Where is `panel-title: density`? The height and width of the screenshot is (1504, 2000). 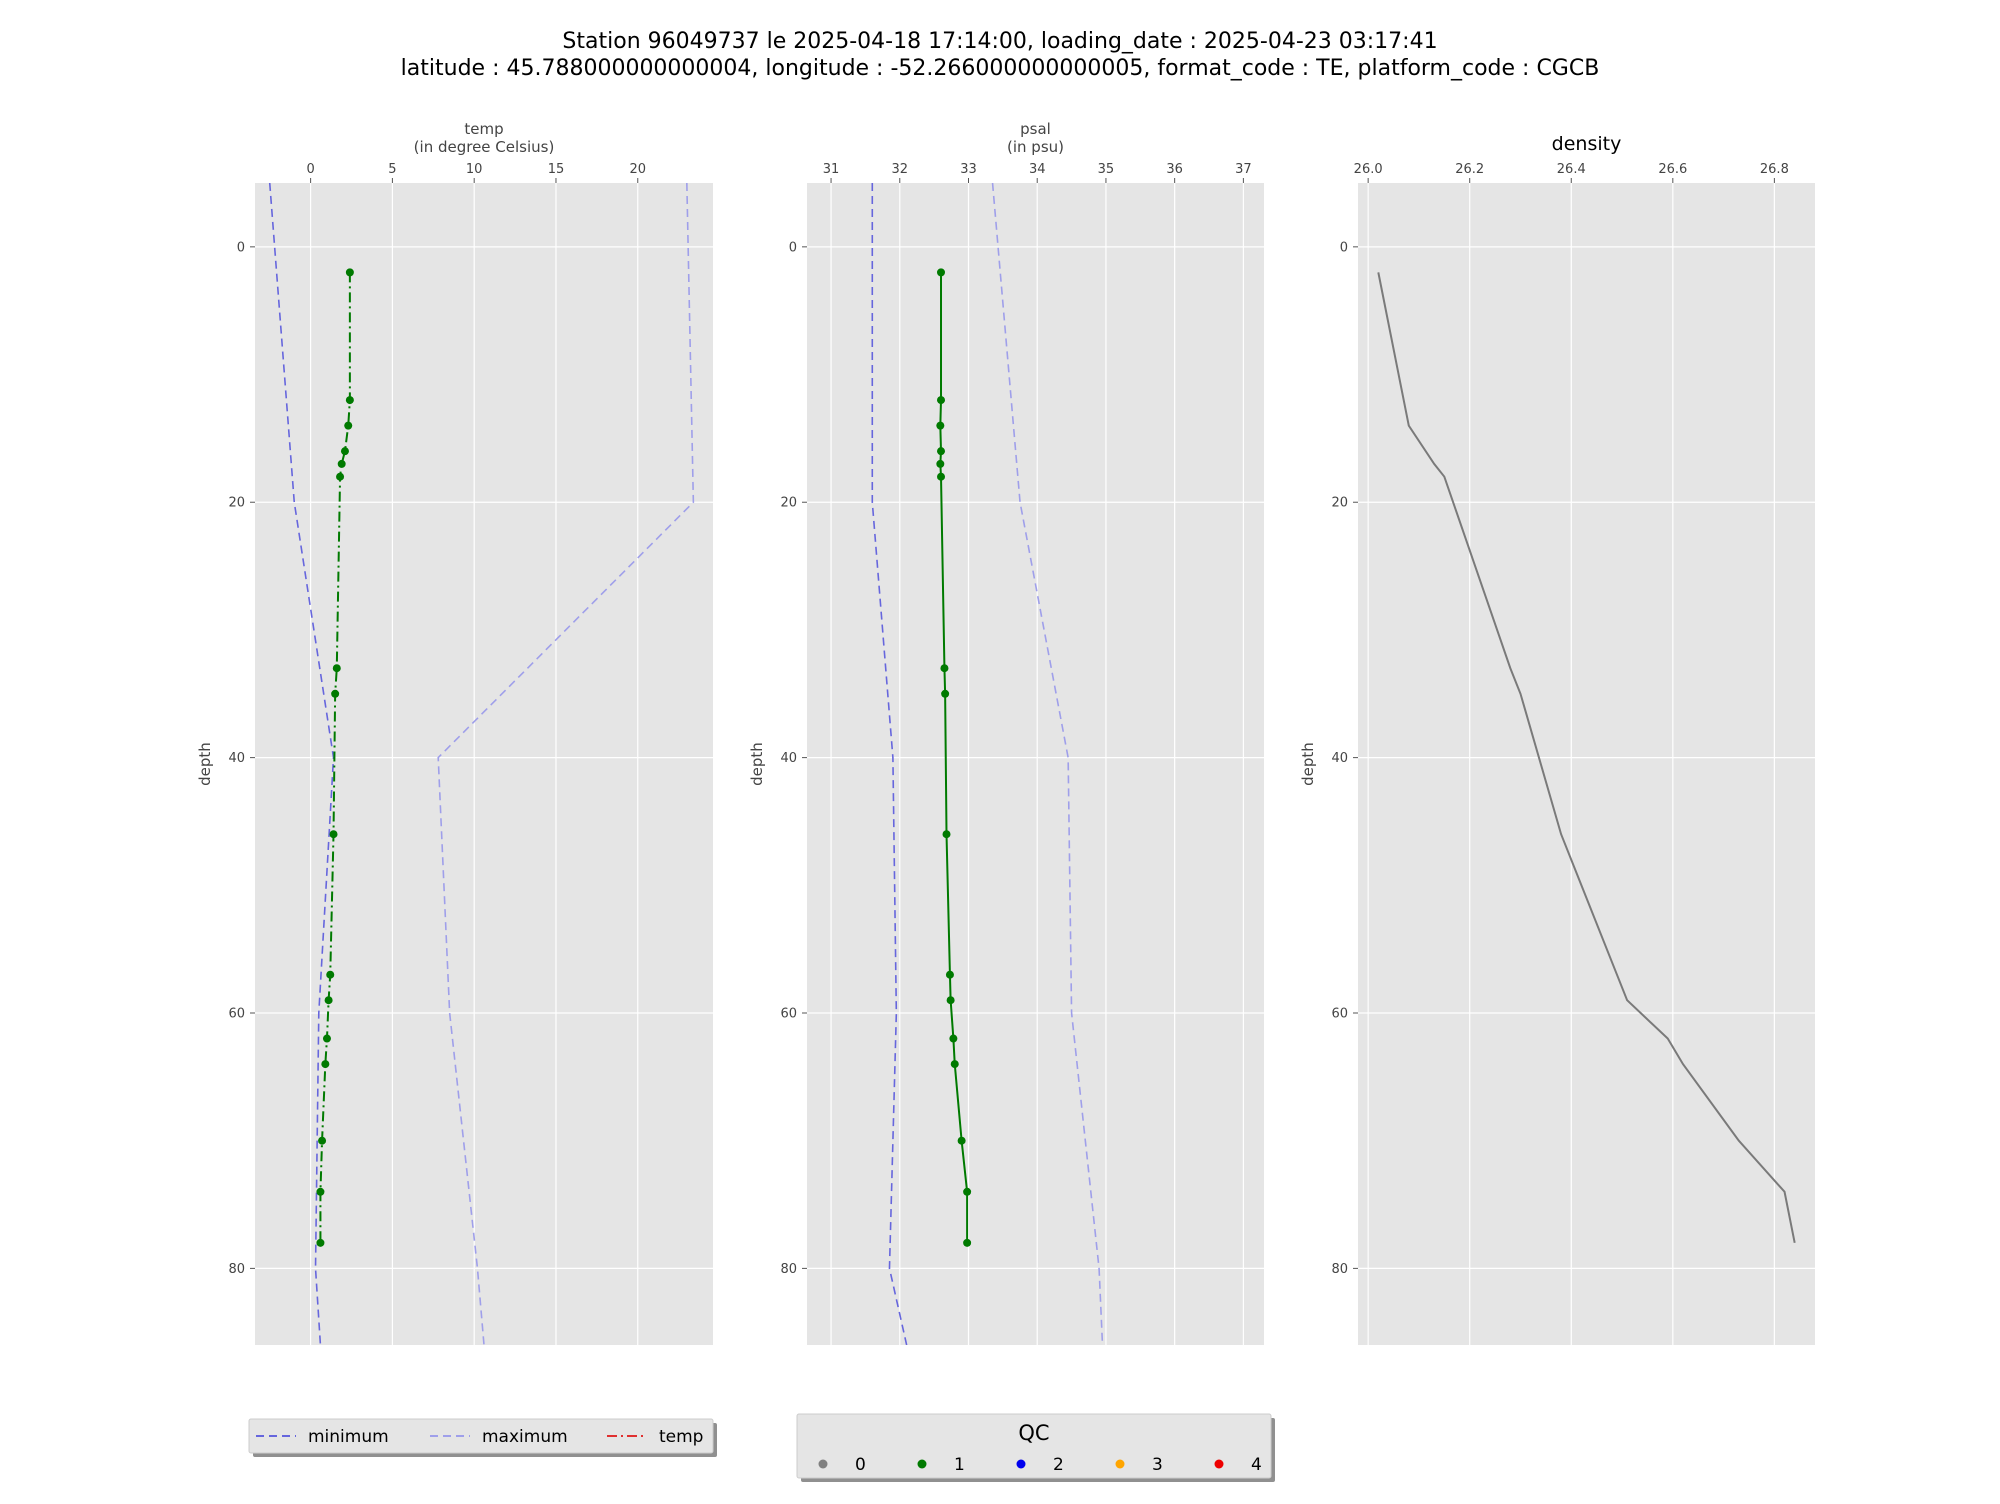
panel-title: density is located at coordinates (1587, 144).